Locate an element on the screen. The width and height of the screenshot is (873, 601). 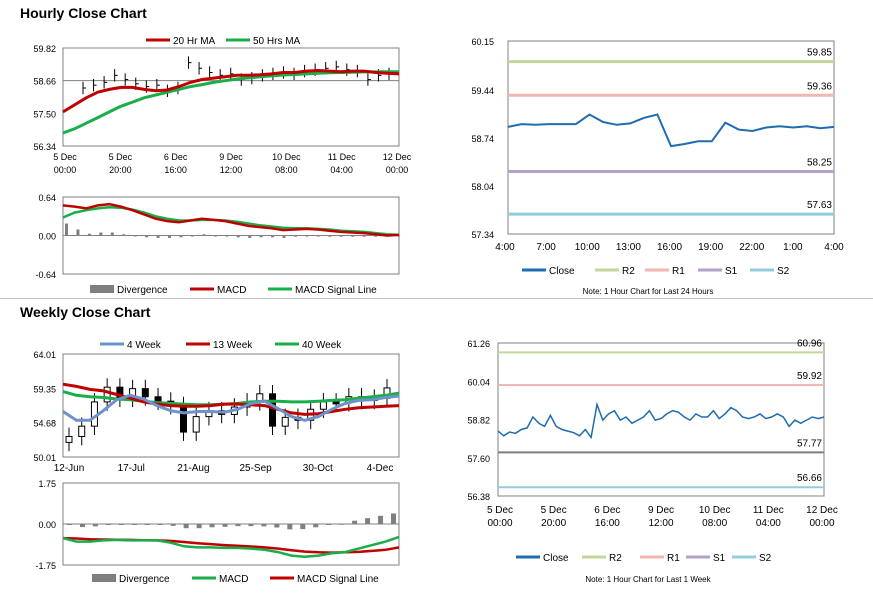
weekly-4week-line is located at coordinates (231, 407).